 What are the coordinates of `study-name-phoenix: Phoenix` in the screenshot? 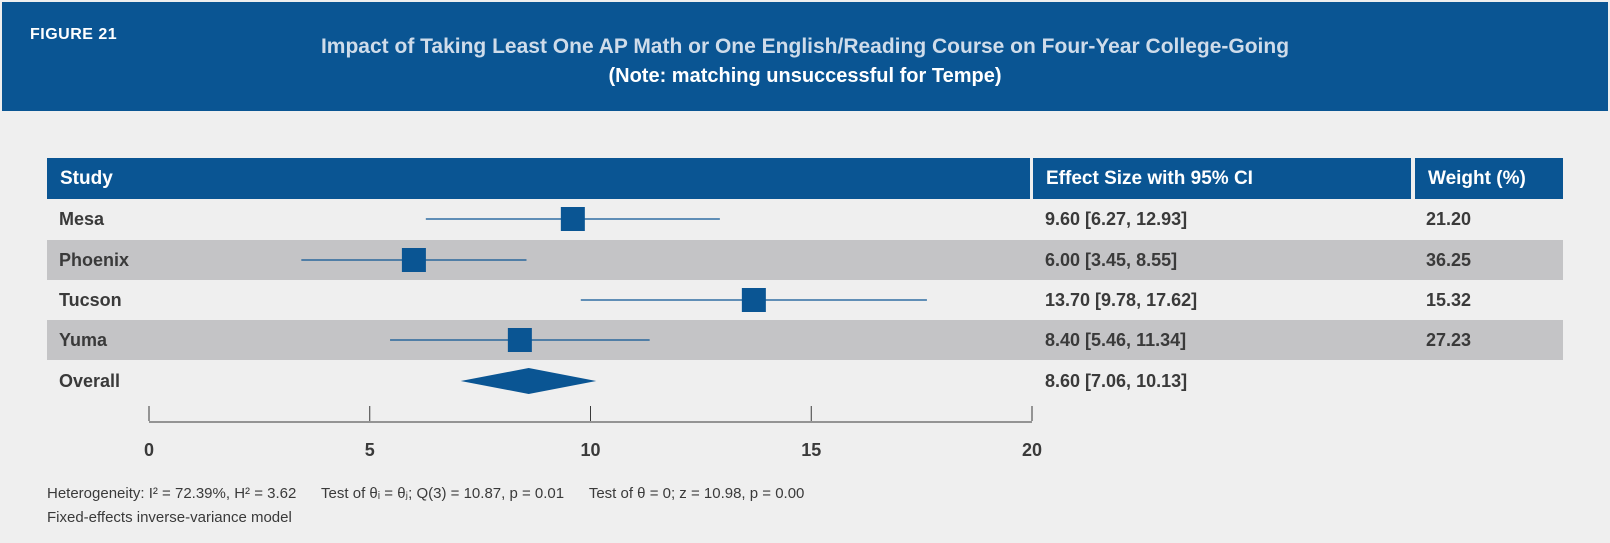 It's located at (94, 260).